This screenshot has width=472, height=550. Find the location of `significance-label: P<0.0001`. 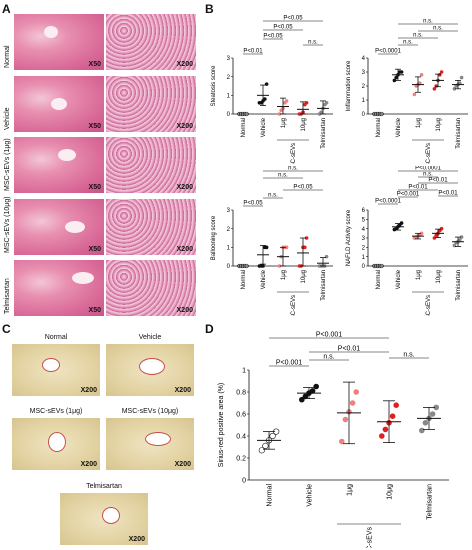

significance-label: P<0.0001 is located at coordinates (428, 169).